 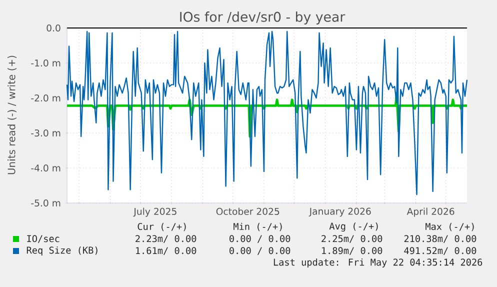 What do you see at coordinates (353, 227) in the screenshot?
I see `text: Avg (-/+)` at bounding box center [353, 227].